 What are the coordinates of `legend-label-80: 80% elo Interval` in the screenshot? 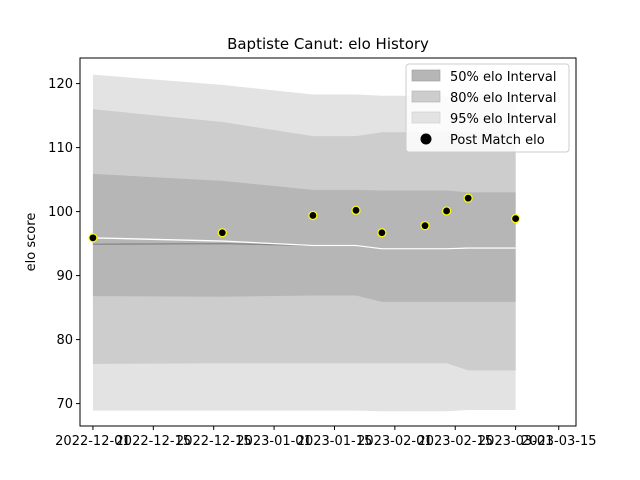 It's located at (503, 98).